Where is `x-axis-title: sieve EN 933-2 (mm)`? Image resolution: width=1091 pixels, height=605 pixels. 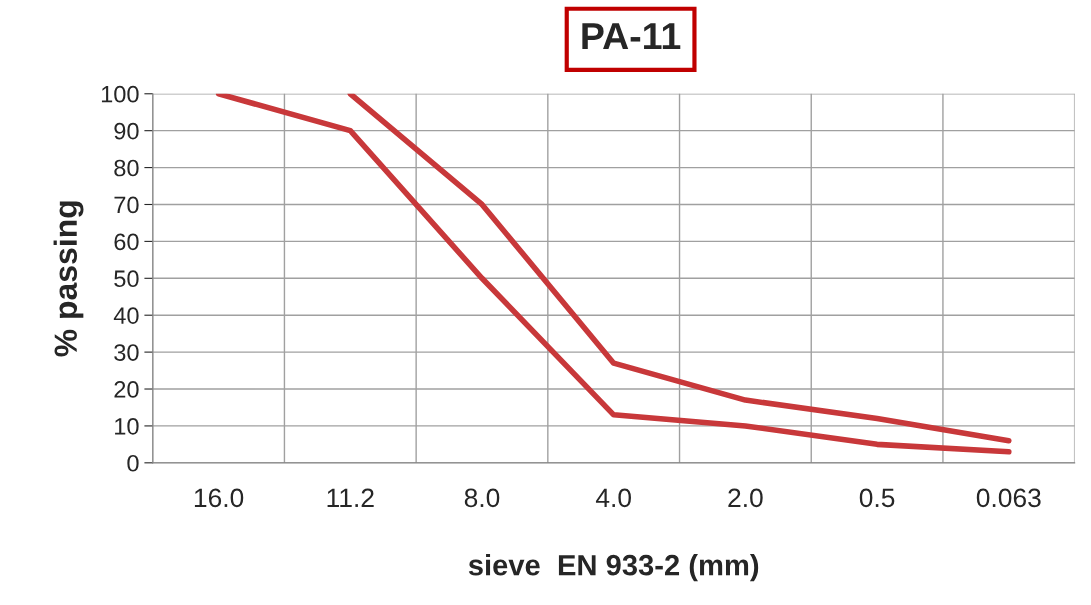
x-axis-title: sieve EN 933-2 (mm) is located at coordinates (613, 568).